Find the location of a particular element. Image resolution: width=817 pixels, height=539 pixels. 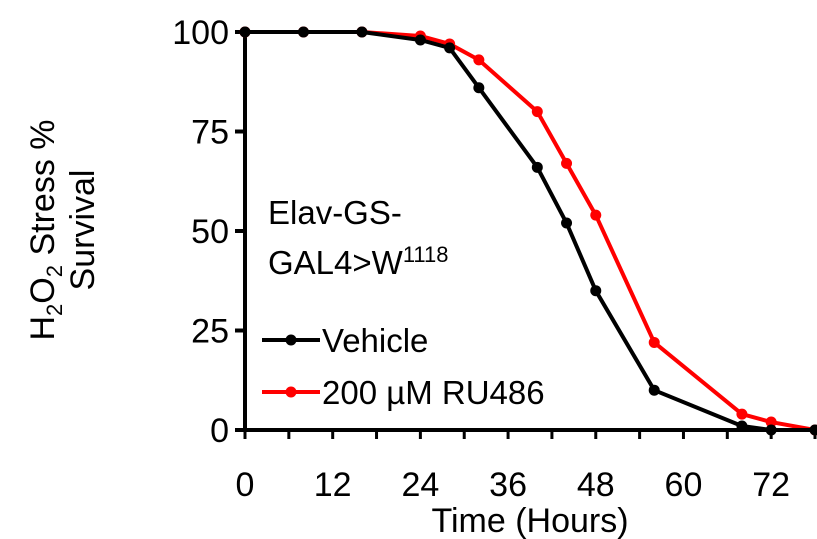

legend: Vehicle 200 µM RU486 is located at coordinates (403, 366).